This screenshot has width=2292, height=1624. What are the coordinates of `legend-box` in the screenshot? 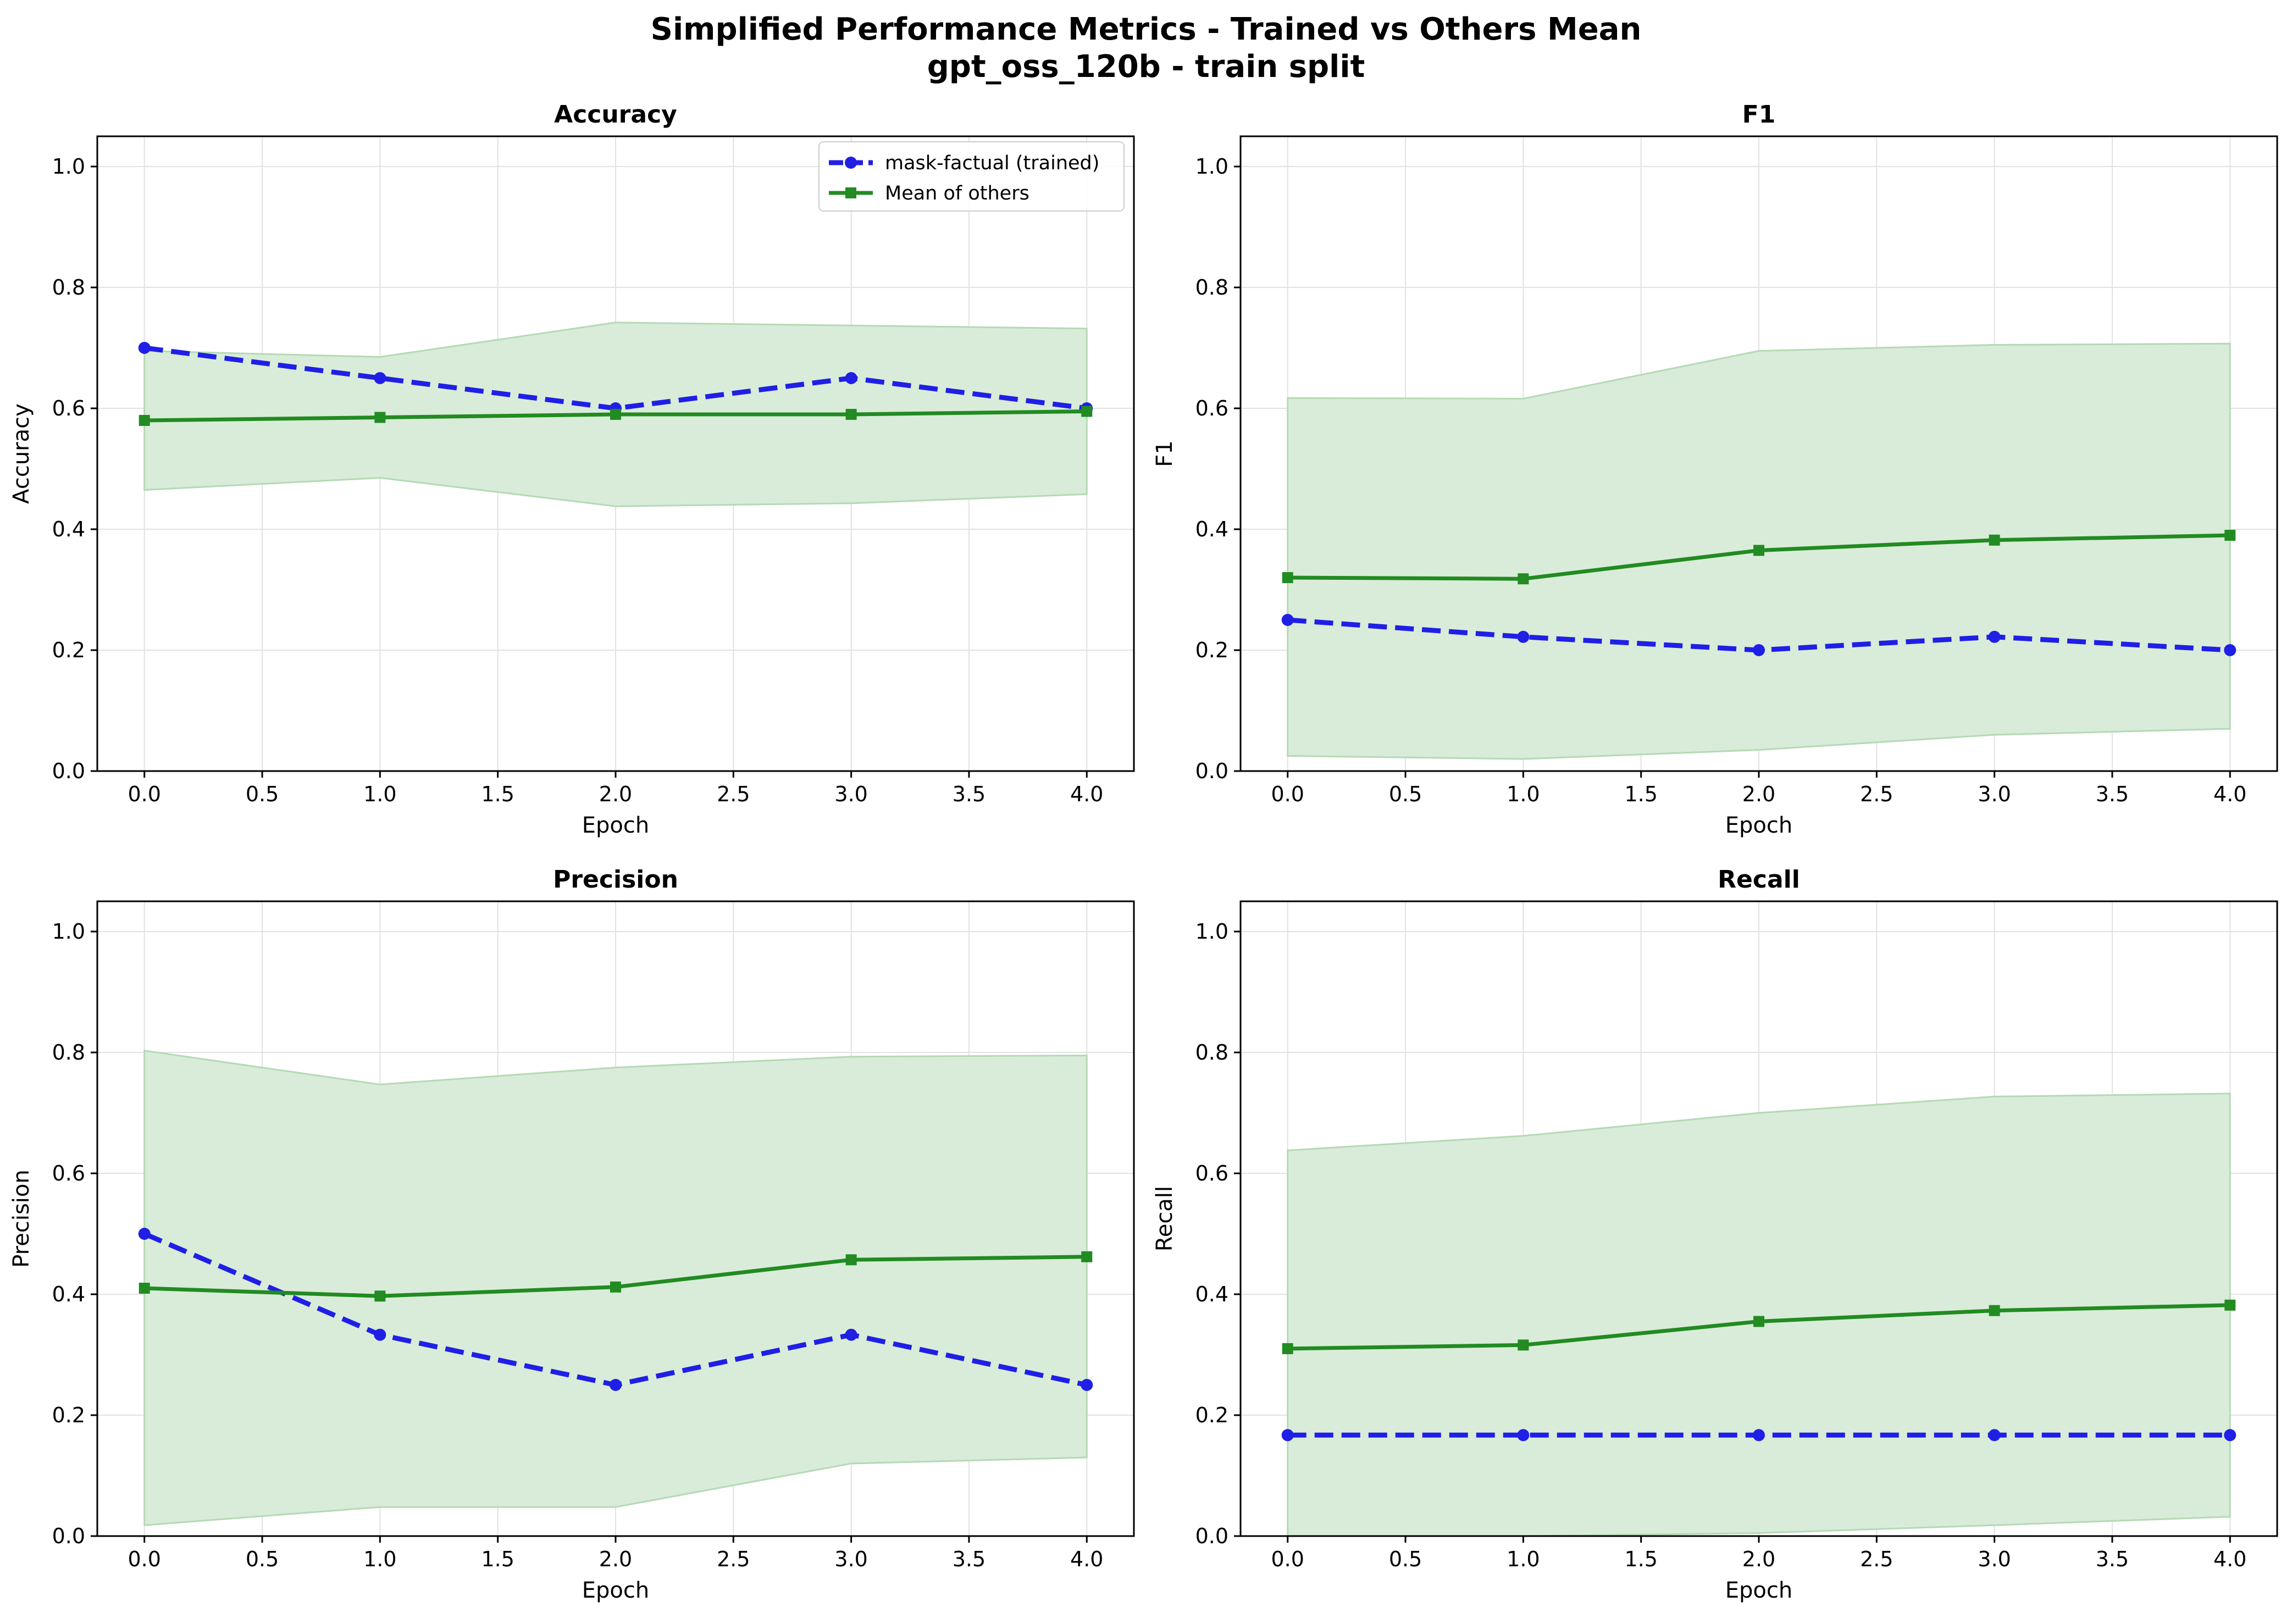 It's located at (971, 176).